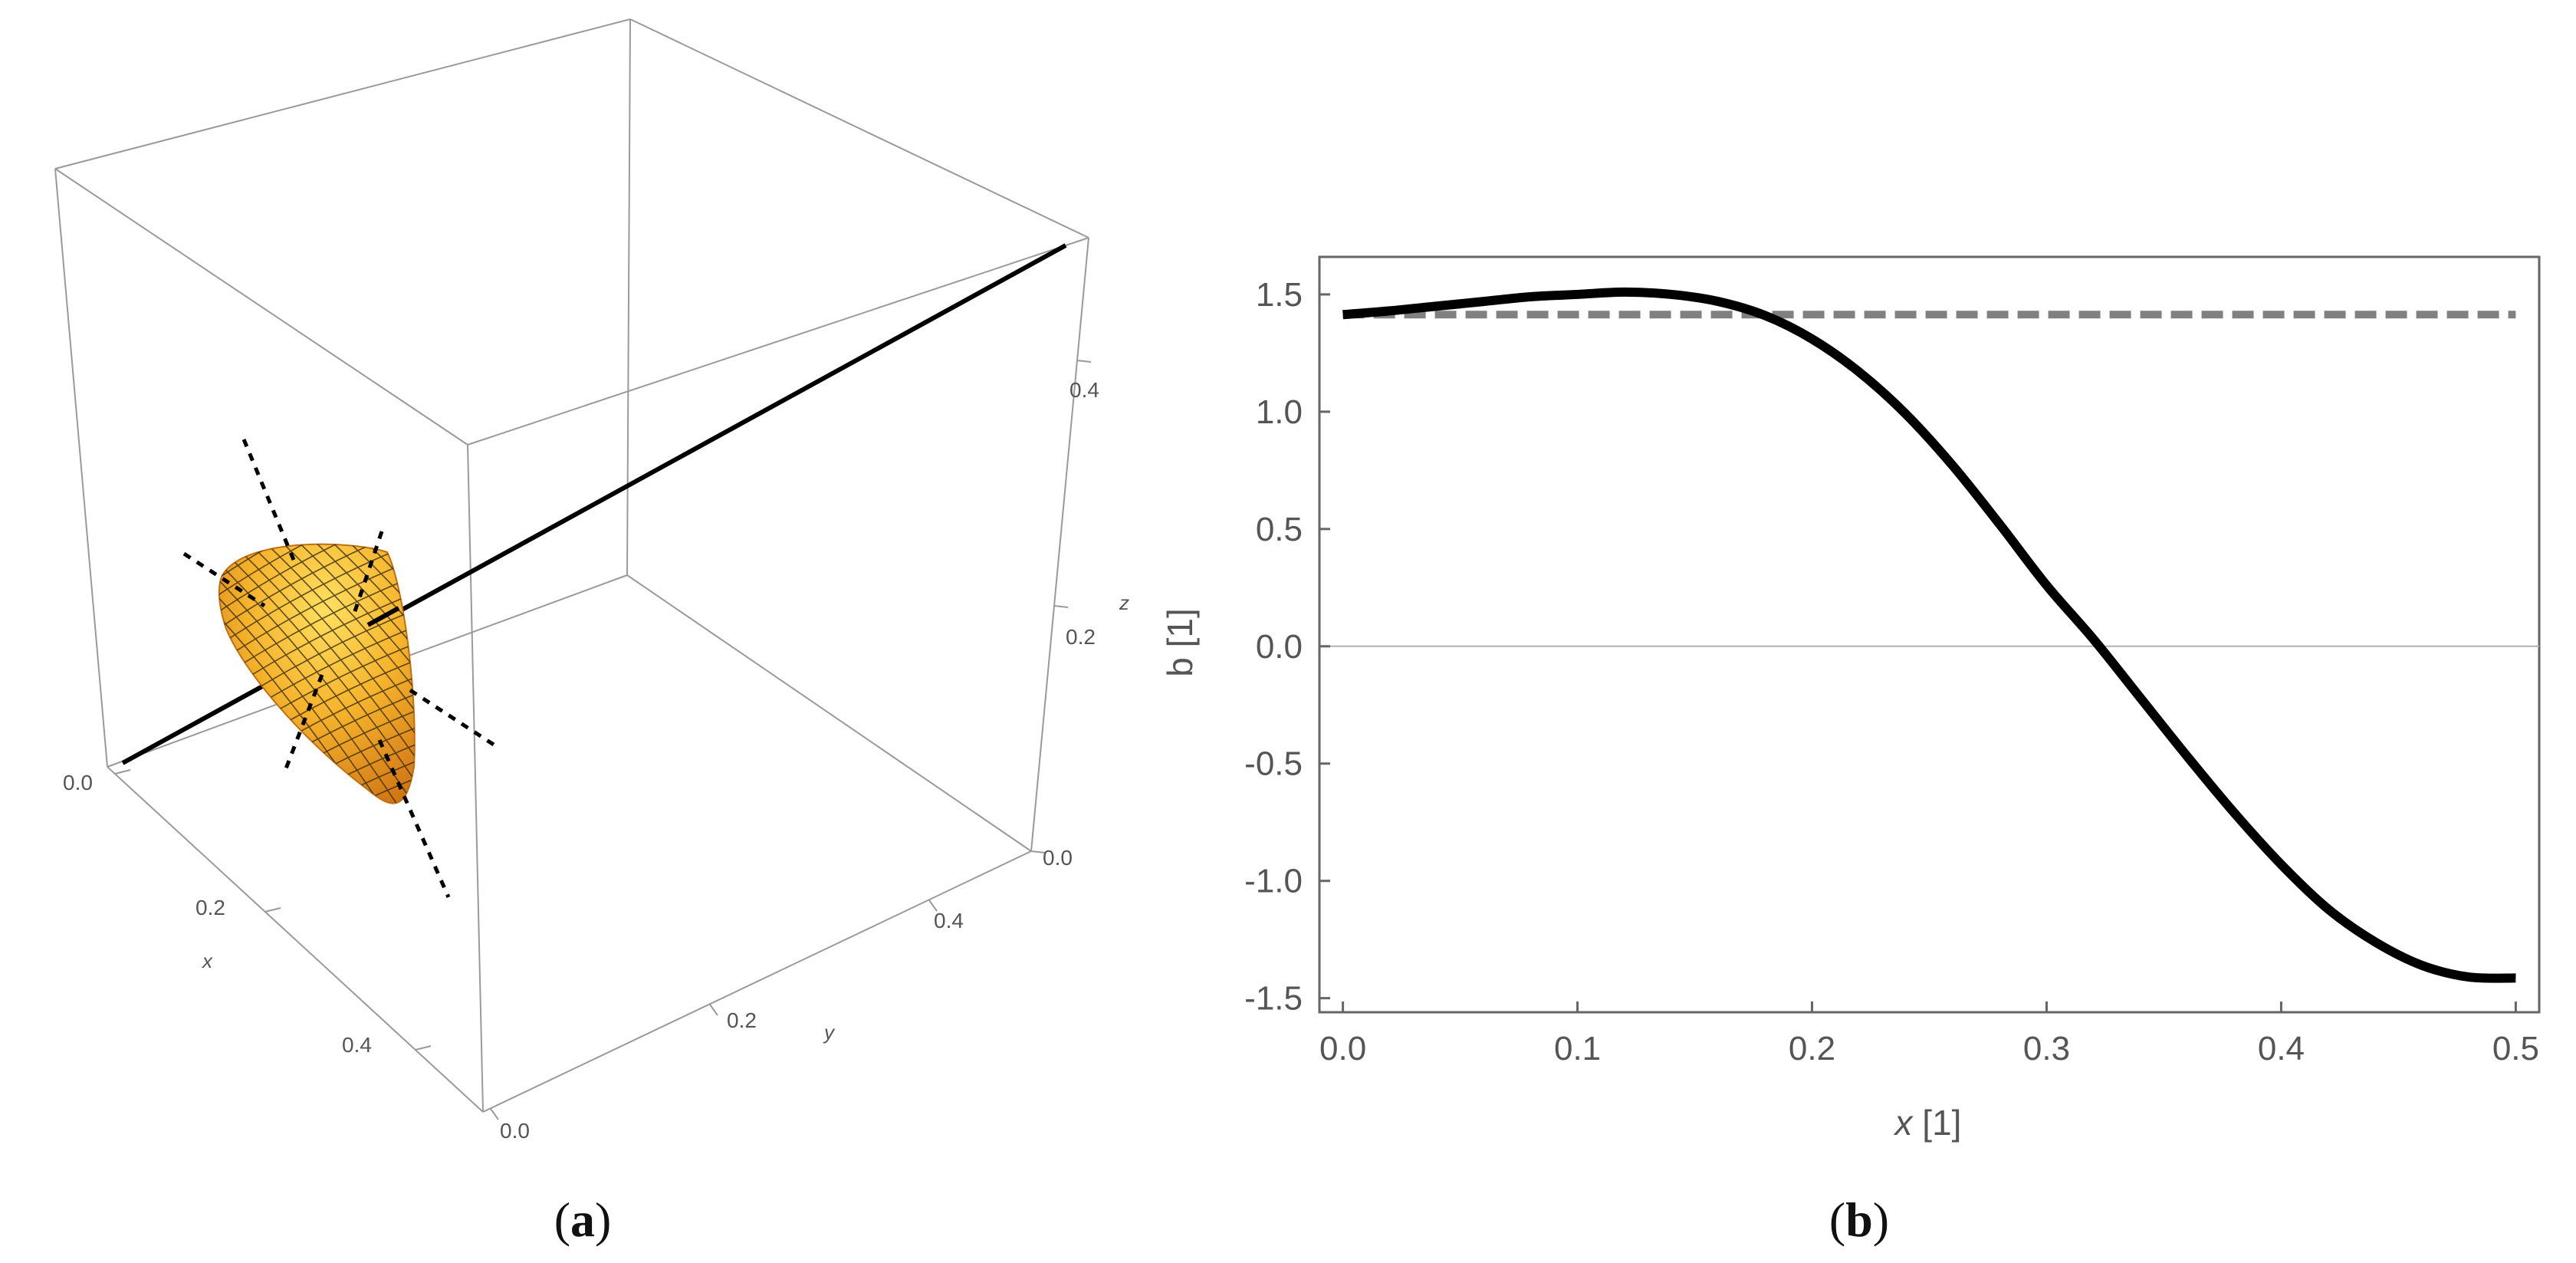 The width and height of the screenshot is (2576, 1263). Describe the element at coordinates (2515, 1048) in the screenshot. I see `x-tick-label: 0.5` at that location.